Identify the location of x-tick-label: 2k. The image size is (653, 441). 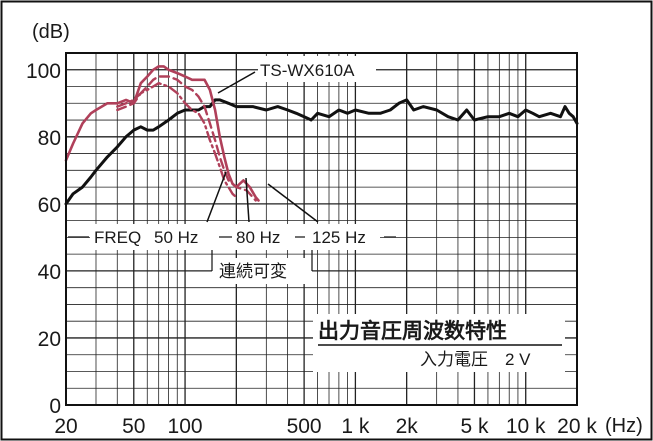
(407, 426).